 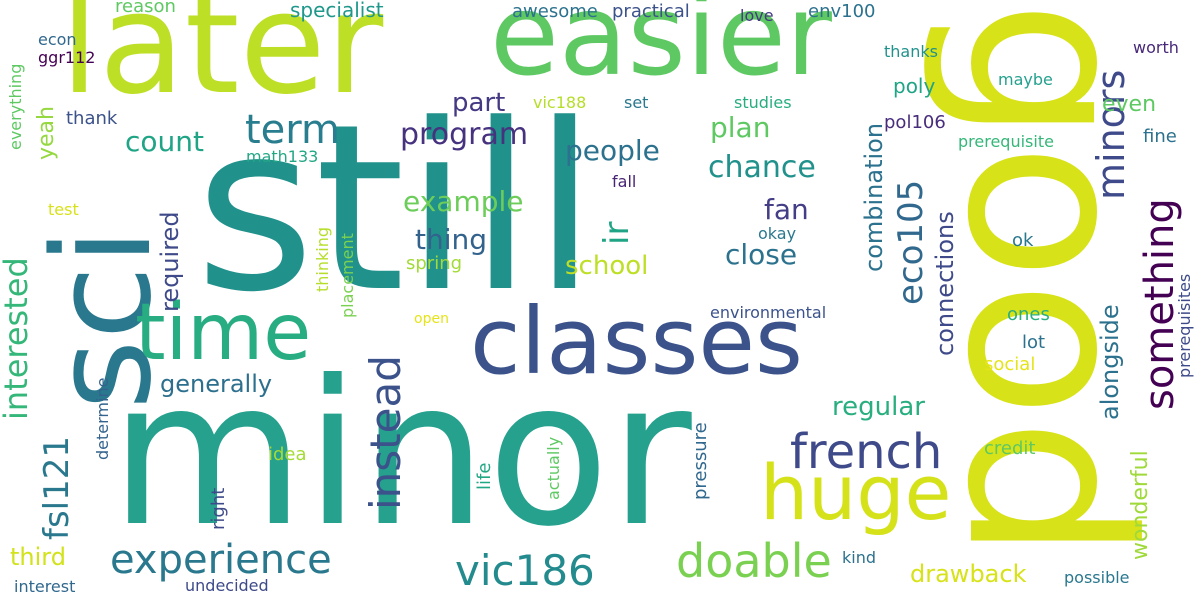 I want to click on word-reason: reason, so click(x=145, y=8).